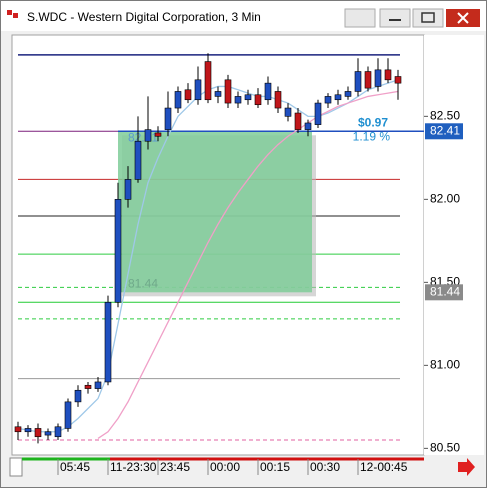 The image size is (487, 493). Describe the element at coordinates (445, 448) in the screenshot. I see `y-tick-label: 80.50` at that location.